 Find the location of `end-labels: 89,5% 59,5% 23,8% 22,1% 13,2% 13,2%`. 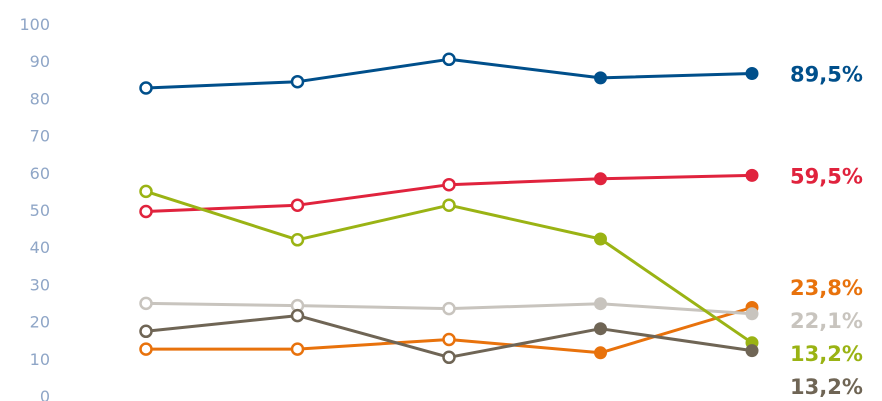

end-labels: 89,5% 59,5% 23,8% 22,1% 13,2% 13,2% is located at coordinates (826, 231).